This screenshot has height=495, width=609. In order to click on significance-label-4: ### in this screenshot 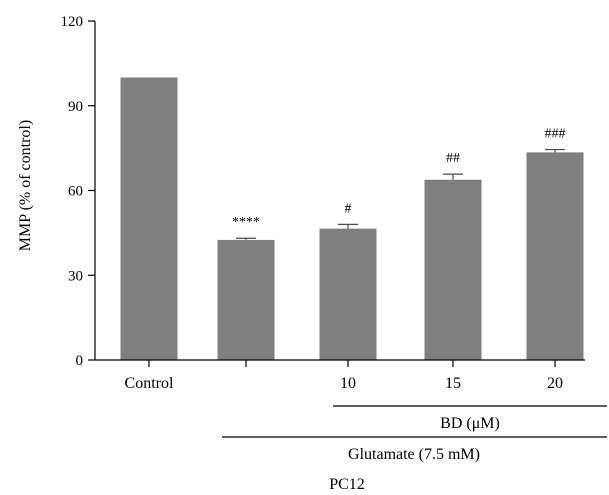, I will do `click(555, 134)`.